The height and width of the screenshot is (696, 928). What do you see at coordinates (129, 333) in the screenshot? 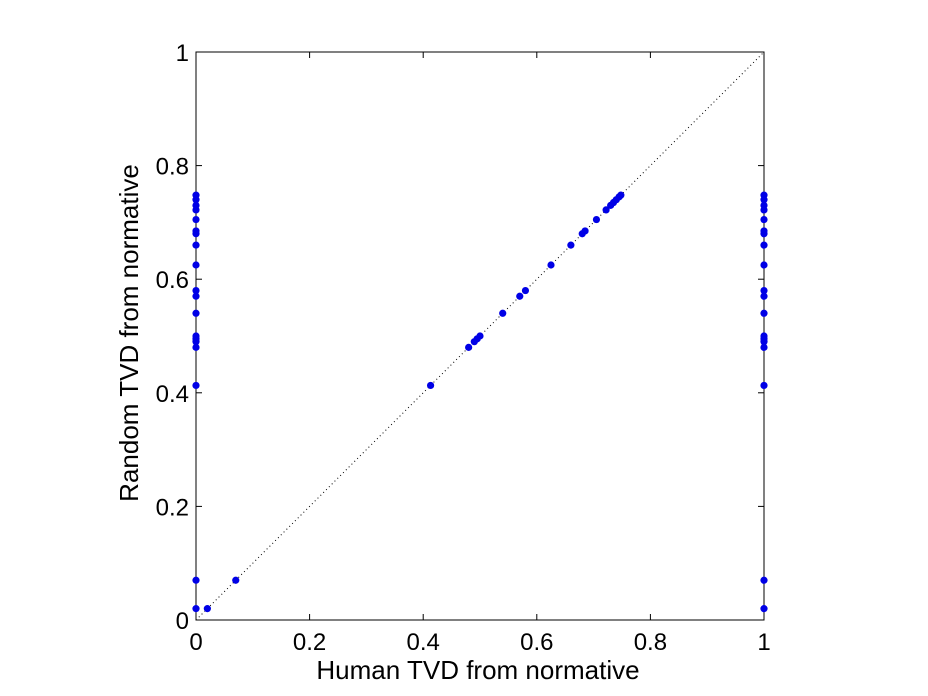
I see `y-axis-label: Random TVD from normative` at bounding box center [129, 333].